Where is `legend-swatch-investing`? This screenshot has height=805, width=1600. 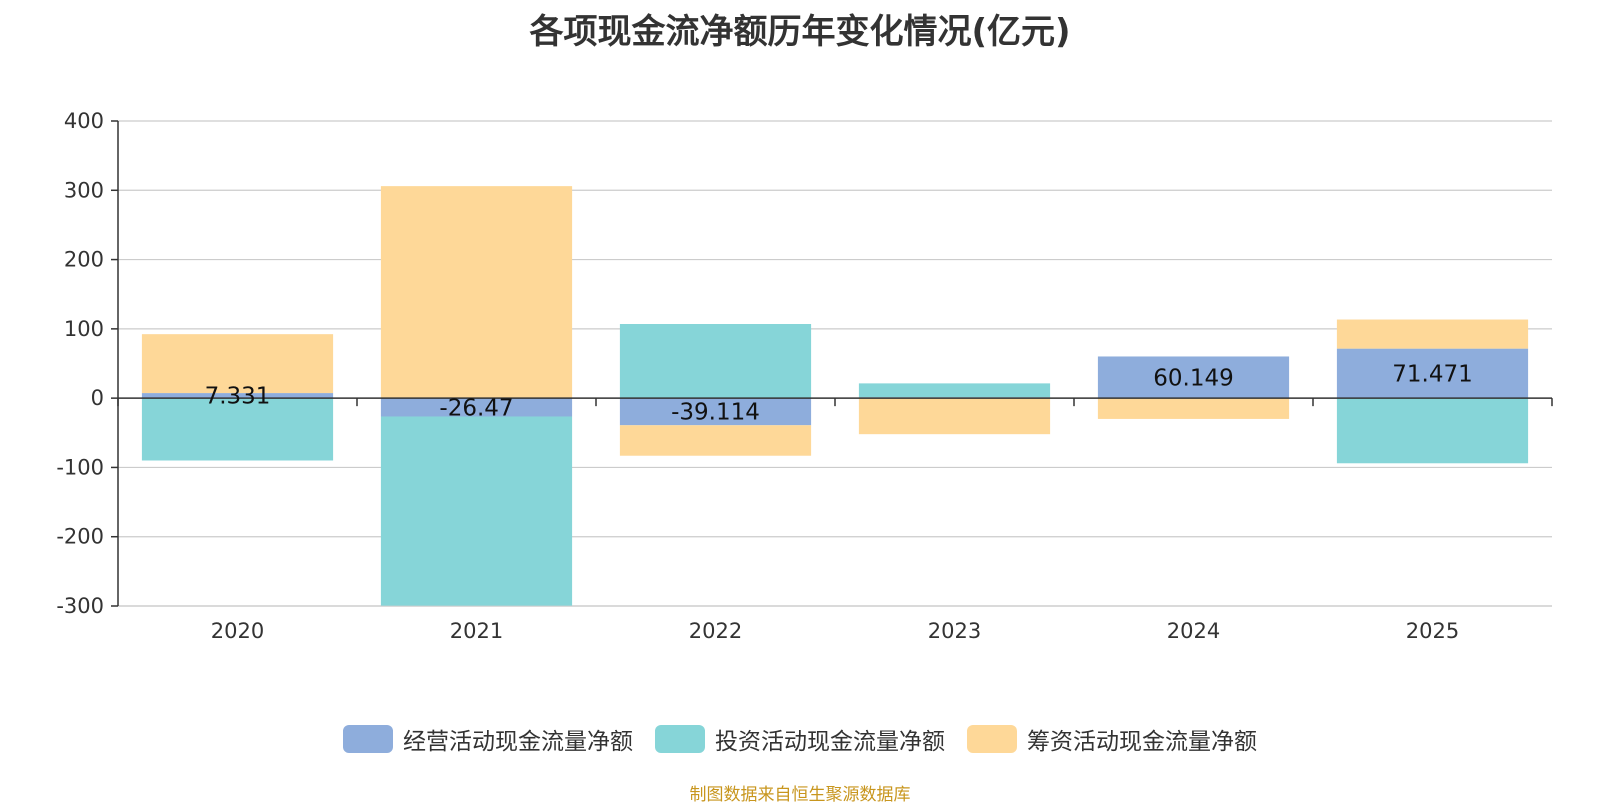 legend-swatch-investing is located at coordinates (680, 739).